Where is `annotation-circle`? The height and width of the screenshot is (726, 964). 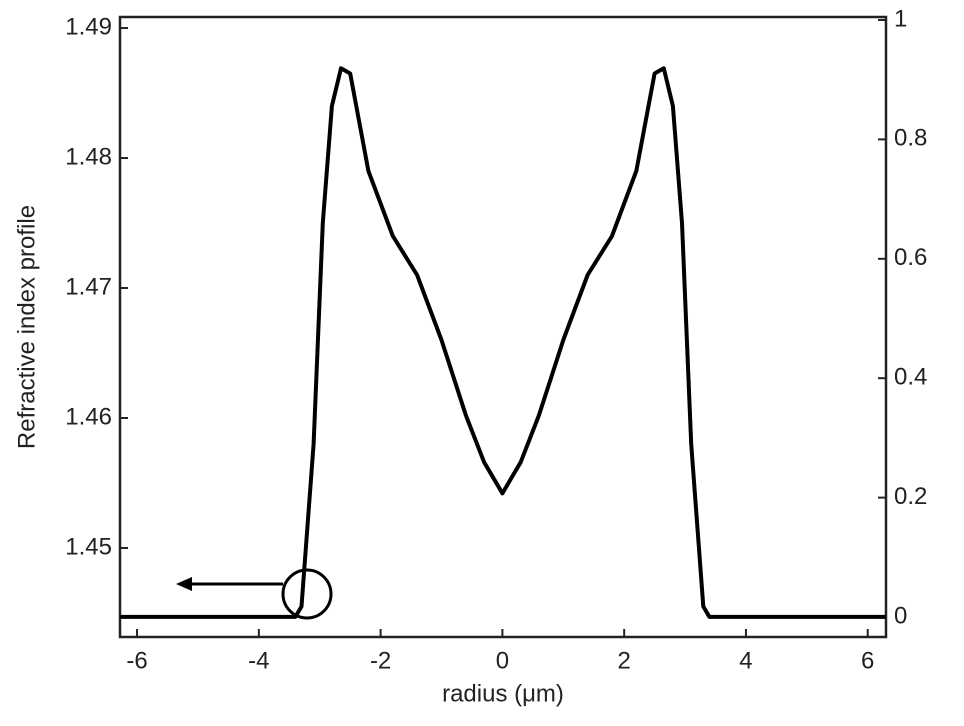 annotation-circle is located at coordinates (307, 594).